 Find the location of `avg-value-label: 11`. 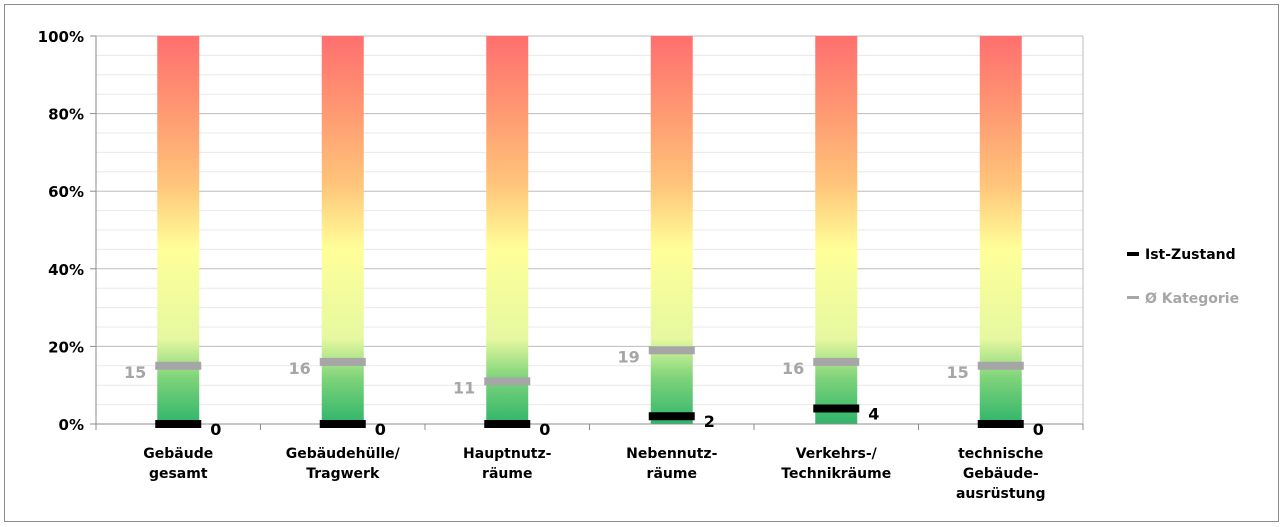

avg-value-label: 11 is located at coordinates (464, 387).